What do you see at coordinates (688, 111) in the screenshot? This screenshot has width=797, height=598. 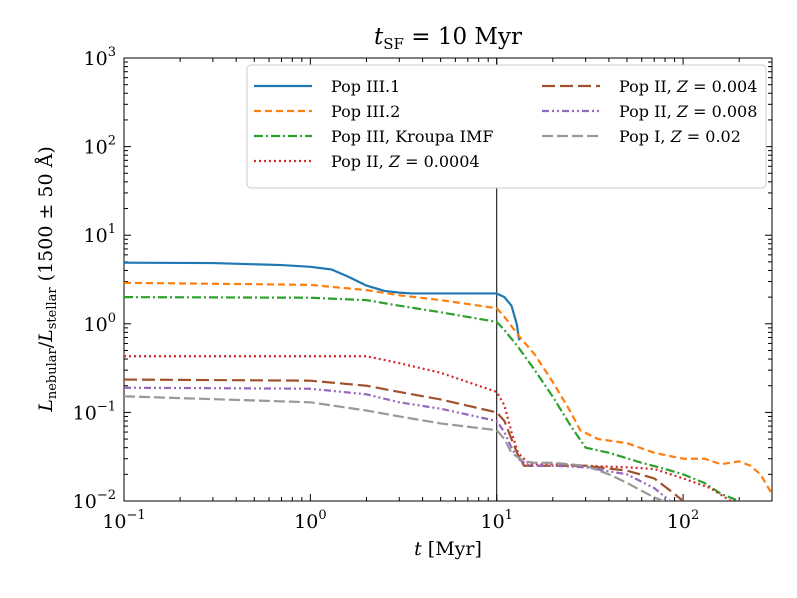 I see `legend-label-6: Pop II, Z = 0.008` at bounding box center [688, 111].